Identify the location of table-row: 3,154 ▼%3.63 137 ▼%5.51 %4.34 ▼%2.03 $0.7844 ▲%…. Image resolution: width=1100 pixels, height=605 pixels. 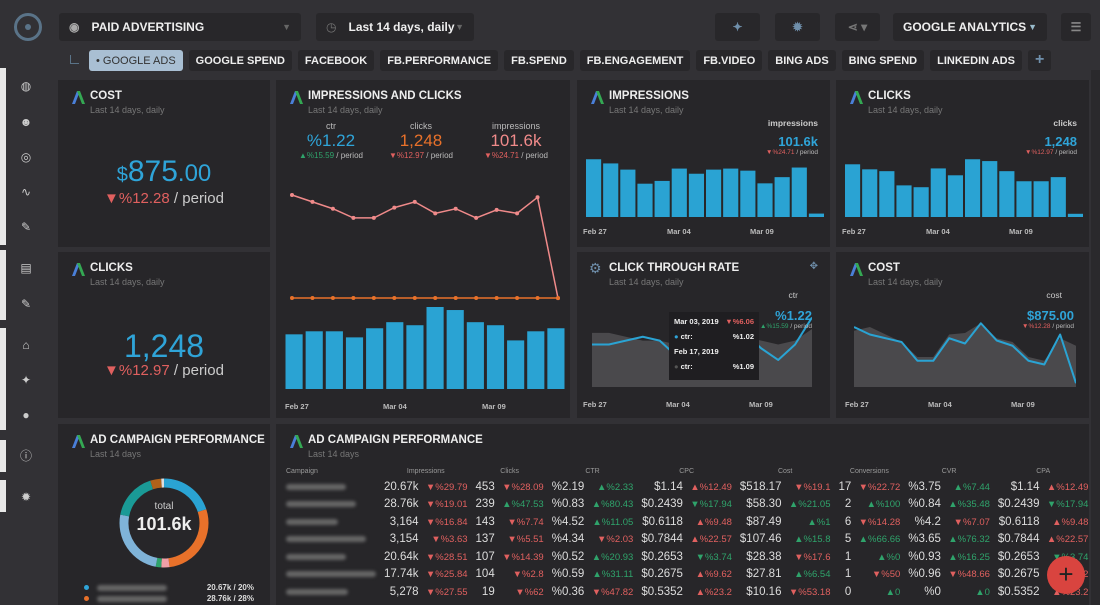
(687, 540).